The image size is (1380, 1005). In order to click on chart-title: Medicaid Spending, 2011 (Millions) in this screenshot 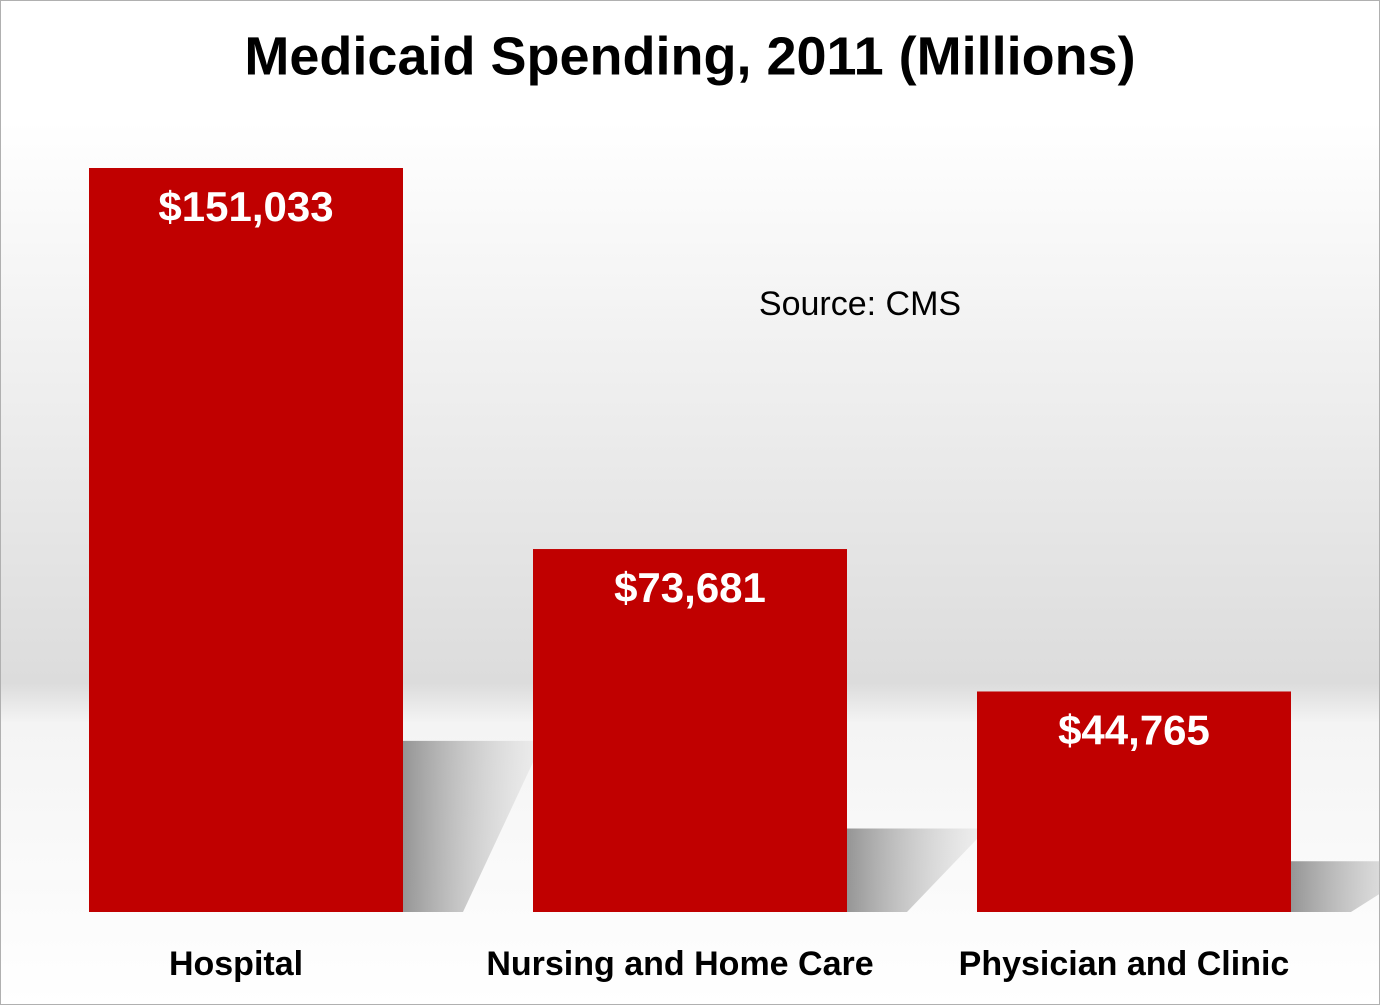, I will do `click(689, 56)`.